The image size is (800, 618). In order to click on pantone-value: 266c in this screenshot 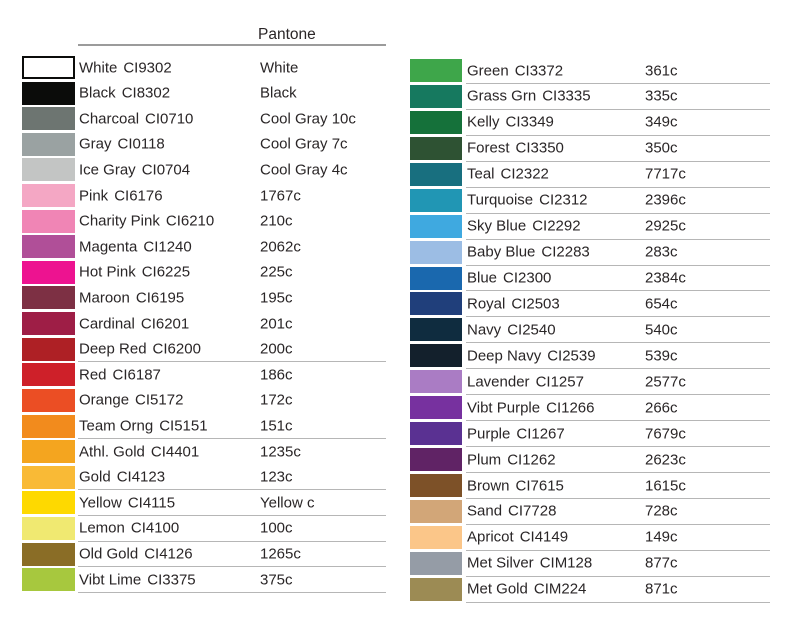, I will do `click(661, 408)`.